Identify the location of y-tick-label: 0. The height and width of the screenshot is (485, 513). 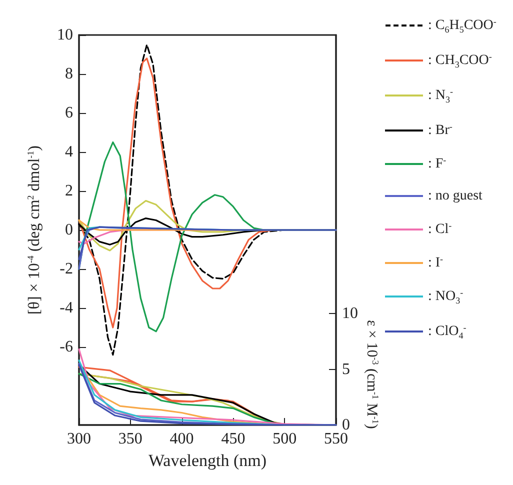
(69, 230).